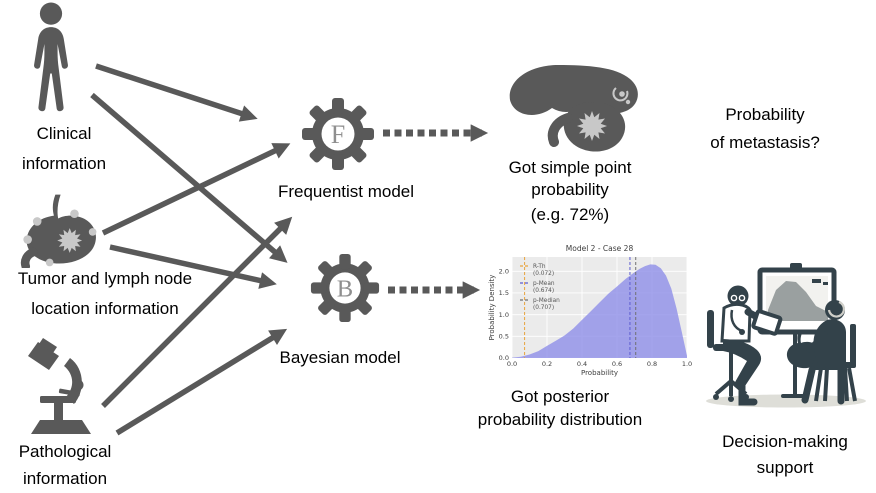 The height and width of the screenshot is (493, 876). I want to click on chart-ylabel: Probability Density, so click(492, 308).